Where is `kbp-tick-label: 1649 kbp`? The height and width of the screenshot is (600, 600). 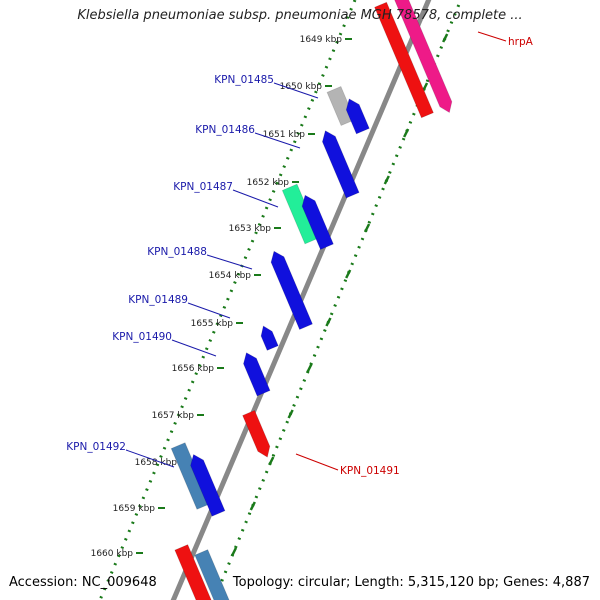
kbp-tick-label: 1649 kbp is located at coordinates (321, 40).